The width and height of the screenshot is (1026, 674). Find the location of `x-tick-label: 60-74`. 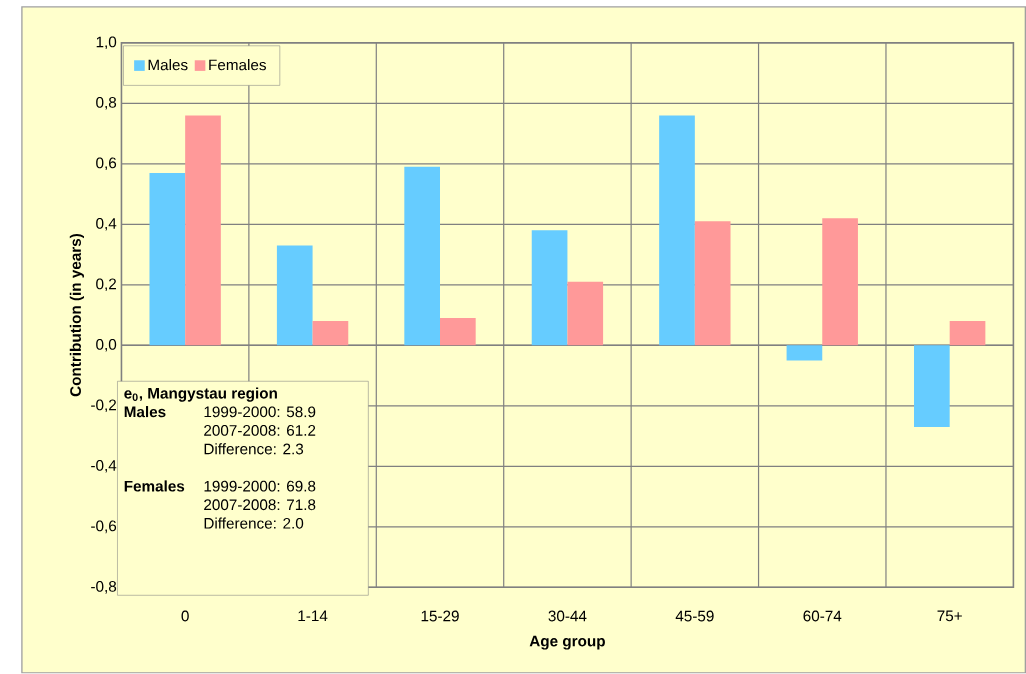

x-tick-label: 60-74 is located at coordinates (822, 616).